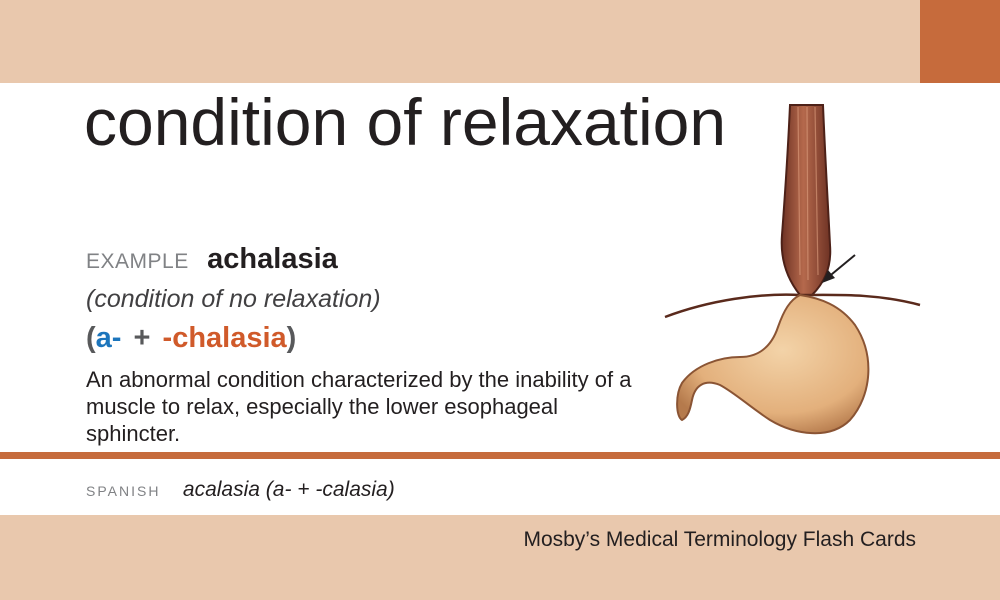 The image size is (1000, 600). I want to click on spanish-row: SPANISH acalasia (a- + -calasia), so click(240, 490).